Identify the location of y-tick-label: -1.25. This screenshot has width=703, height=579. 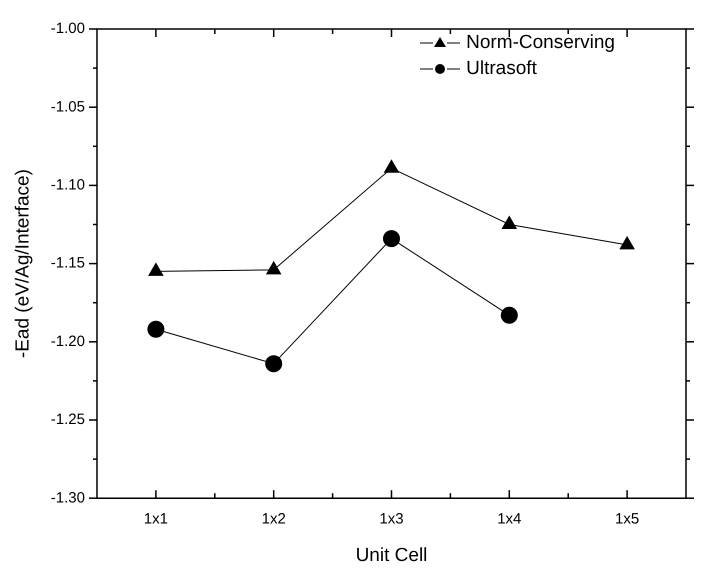
(67, 419).